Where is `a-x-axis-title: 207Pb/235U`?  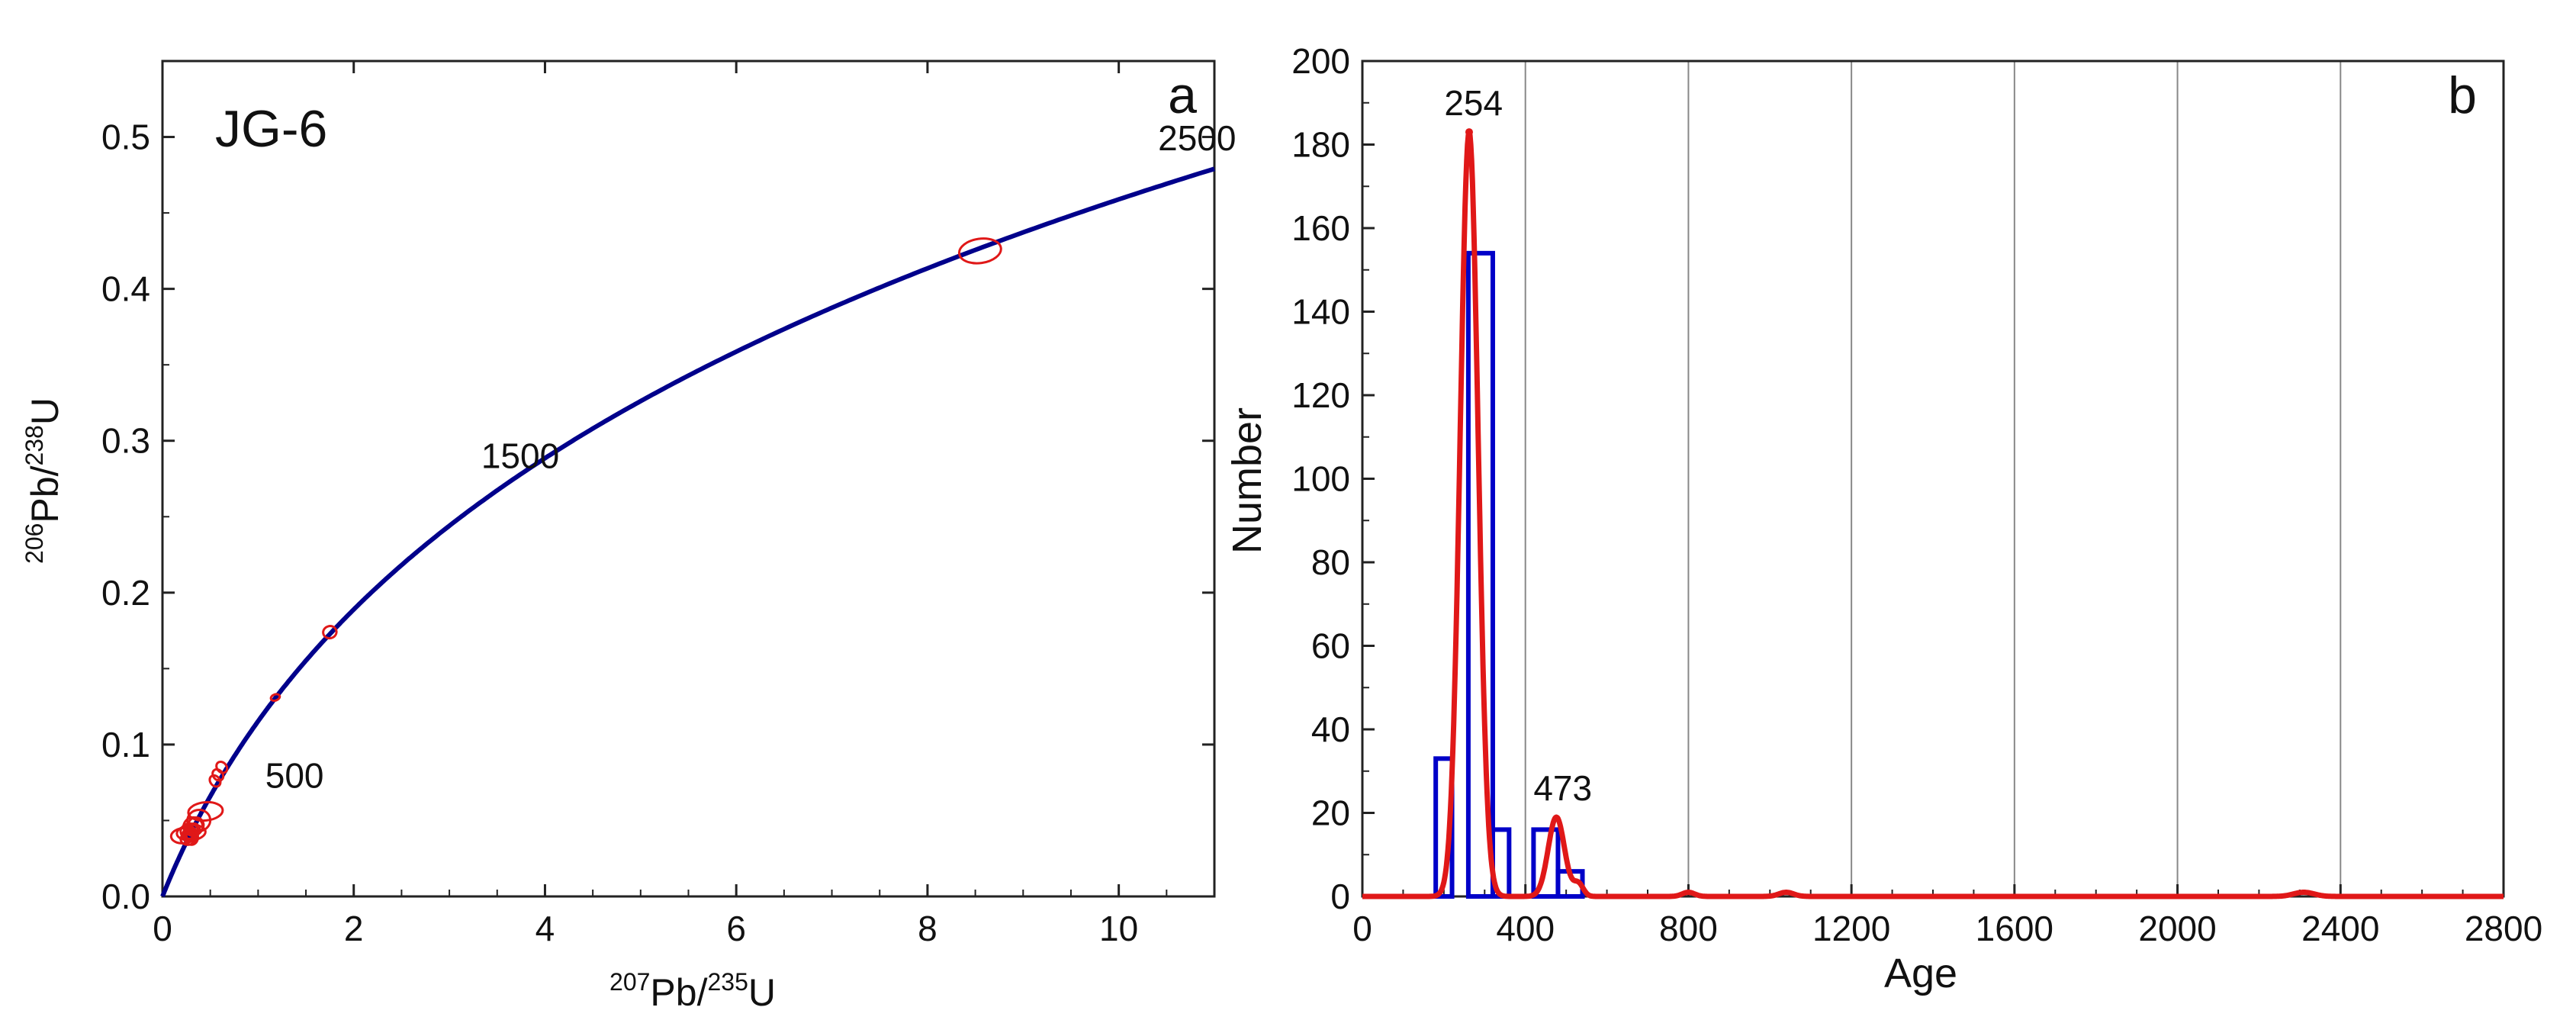
a-x-axis-title: 207Pb/235U is located at coordinates (692, 991).